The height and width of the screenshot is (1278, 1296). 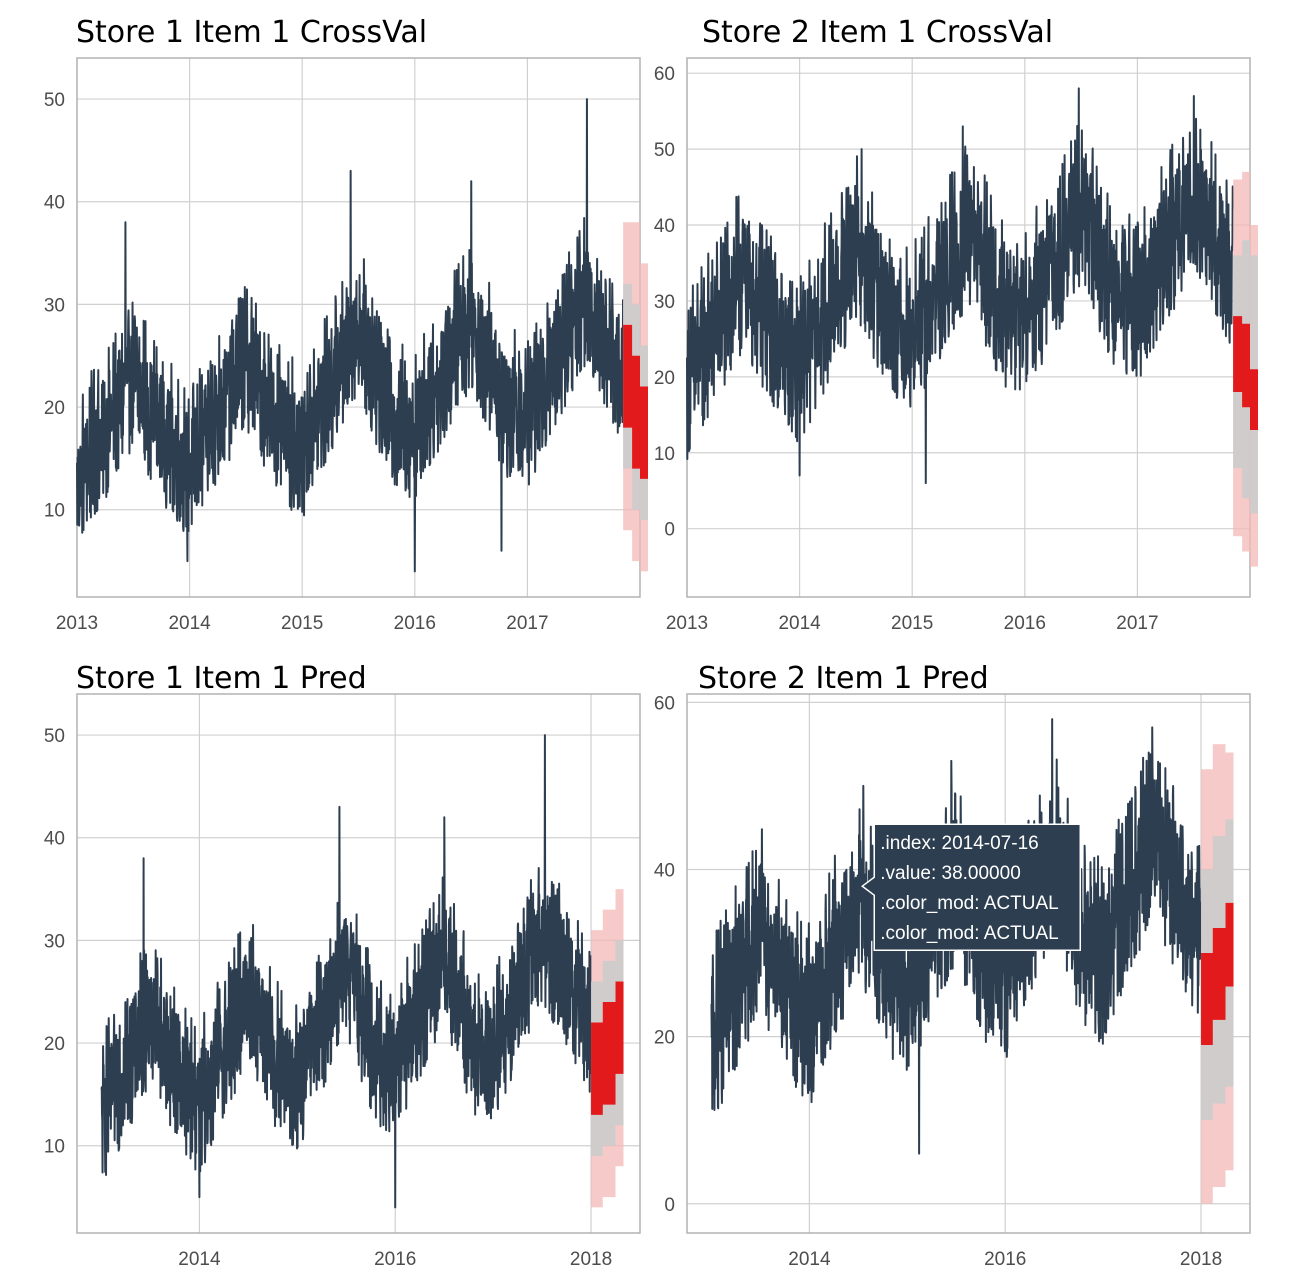 I want to click on panel-title: Store 2 Item 1 Pred, so click(x=843, y=678).